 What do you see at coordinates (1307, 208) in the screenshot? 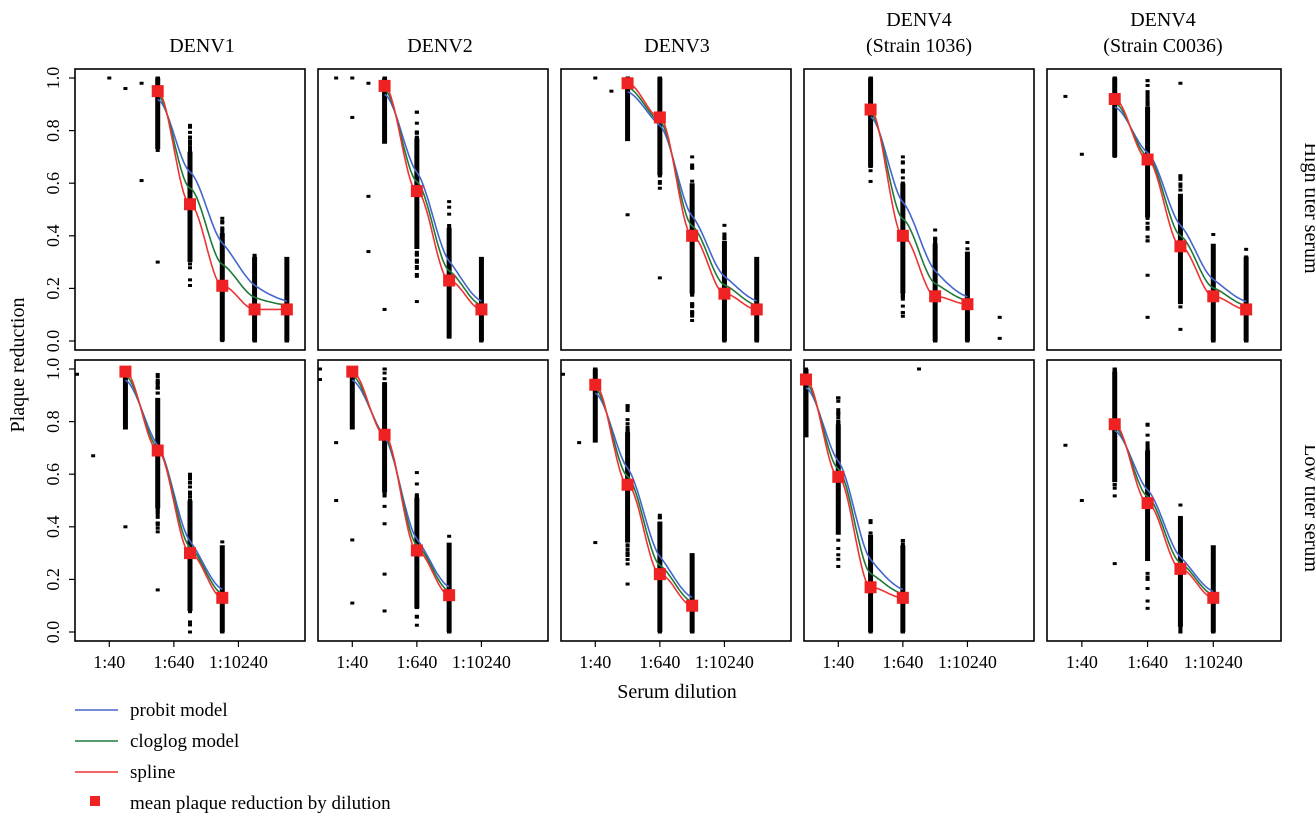
I see `row-label-high: High titer serum` at bounding box center [1307, 208].